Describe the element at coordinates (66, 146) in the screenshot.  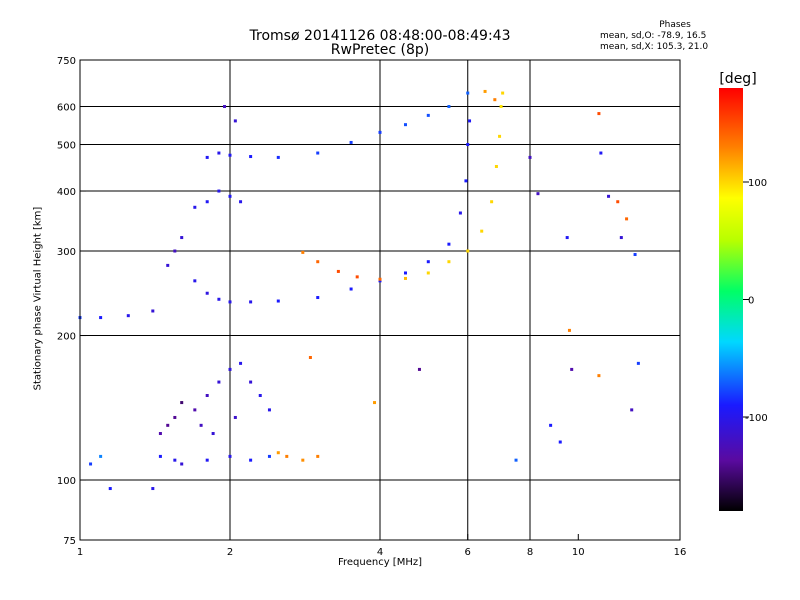
I see `y-tick-label: 500` at that location.